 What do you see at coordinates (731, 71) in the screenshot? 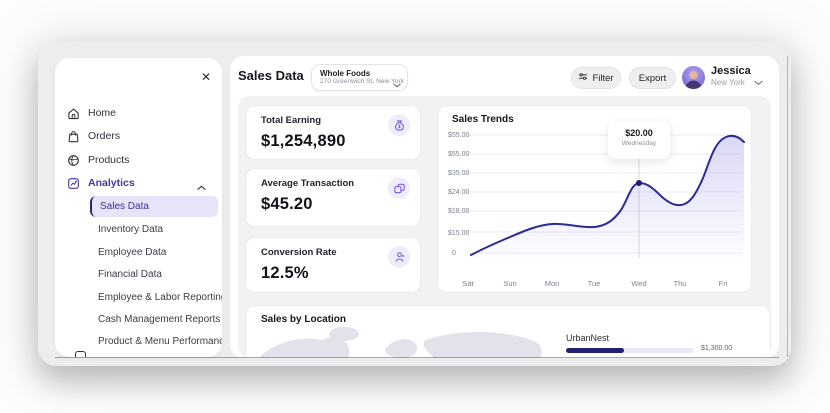
I see `user-name: Jessica` at bounding box center [731, 71].